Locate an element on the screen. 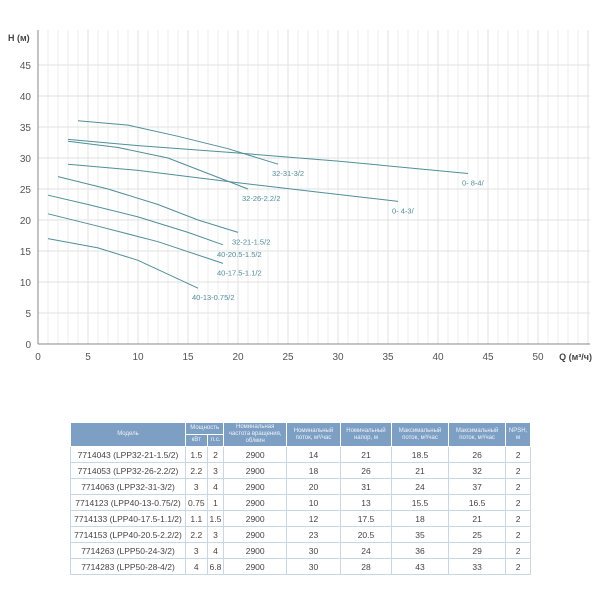 This screenshot has height=600, width=600. y-tick-label: 0 is located at coordinates (28, 345).